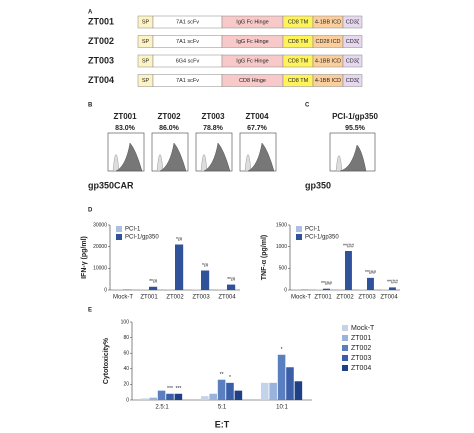 The height and width of the screenshot is (433, 474). I want to click on flow-percent: 86.0%, so click(169, 128).